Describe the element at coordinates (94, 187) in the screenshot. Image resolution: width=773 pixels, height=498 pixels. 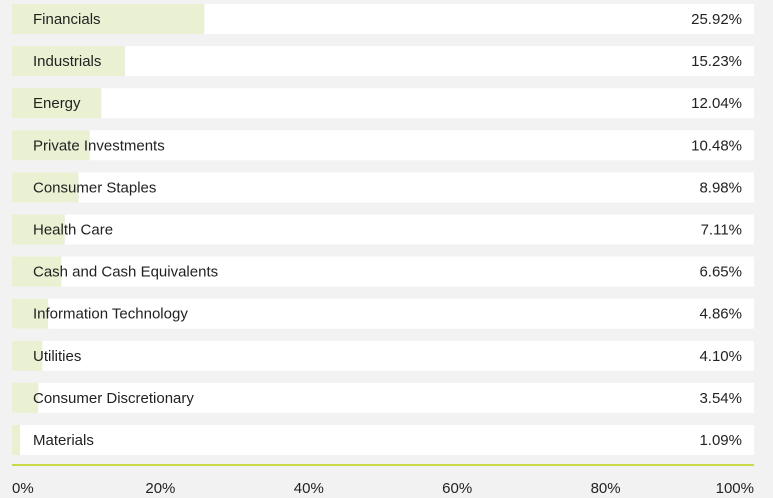
I see `category-label: Consumer Staples` at that location.